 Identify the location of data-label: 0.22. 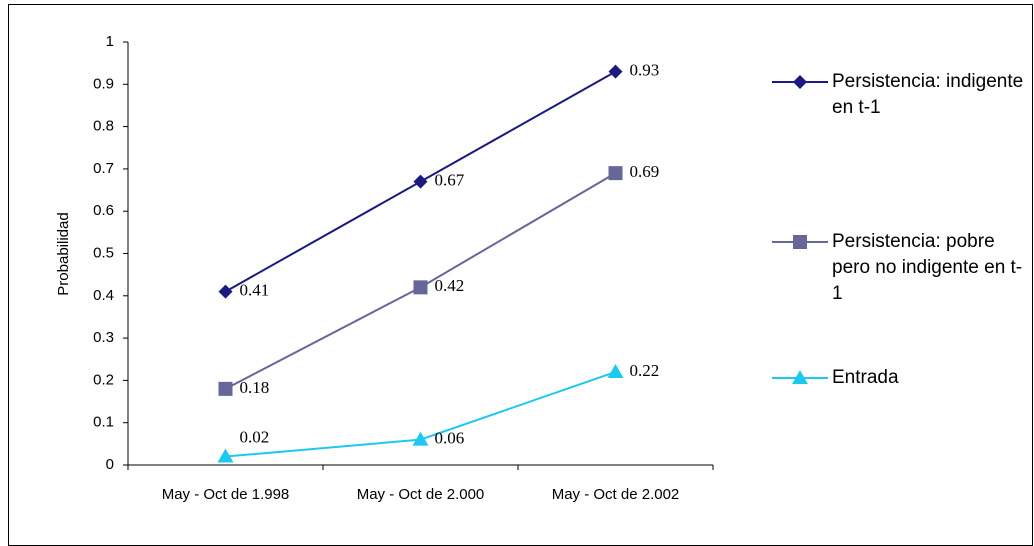
(645, 370).